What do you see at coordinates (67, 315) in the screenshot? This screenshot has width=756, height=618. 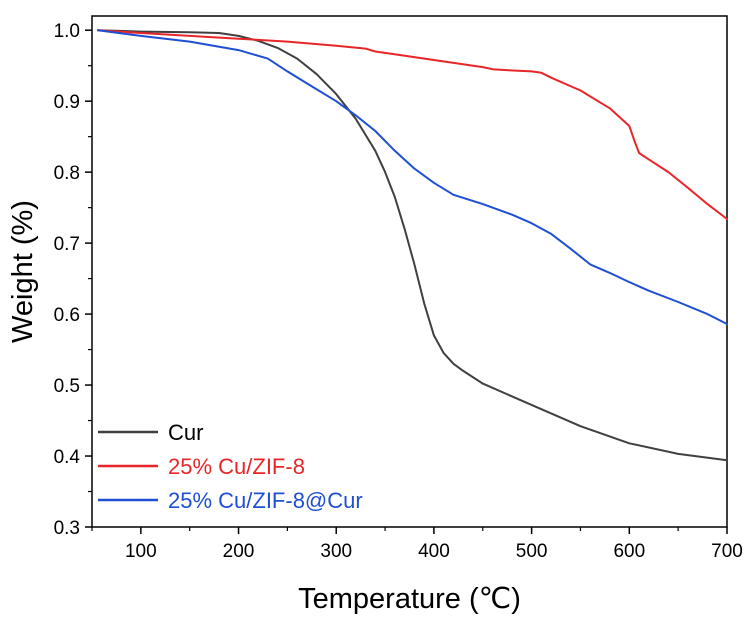 I see `y-tick-label: 0.6` at bounding box center [67, 315].